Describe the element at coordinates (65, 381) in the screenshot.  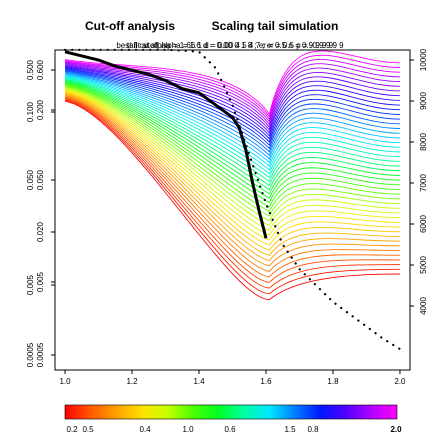
I see `x-tick-label: 1.0` at that location.